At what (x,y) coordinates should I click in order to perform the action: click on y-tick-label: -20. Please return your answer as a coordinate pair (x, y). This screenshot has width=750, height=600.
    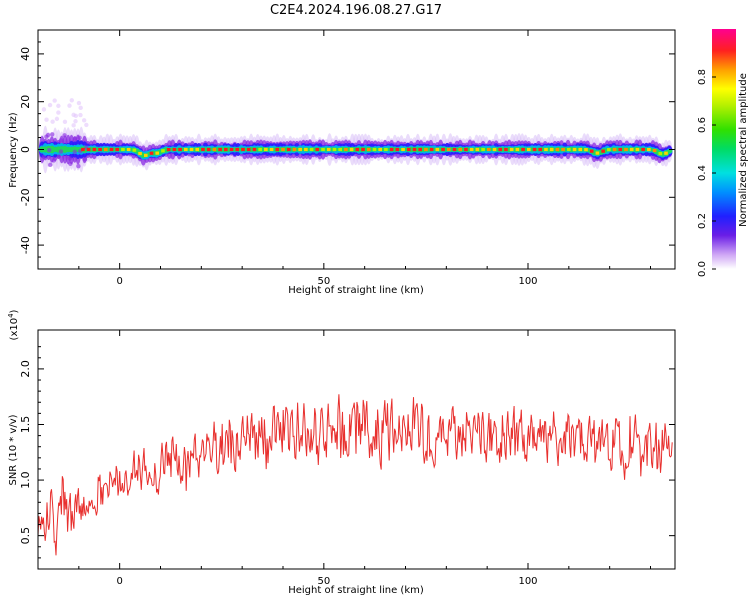
    Looking at the image, I should click on (25, 197).